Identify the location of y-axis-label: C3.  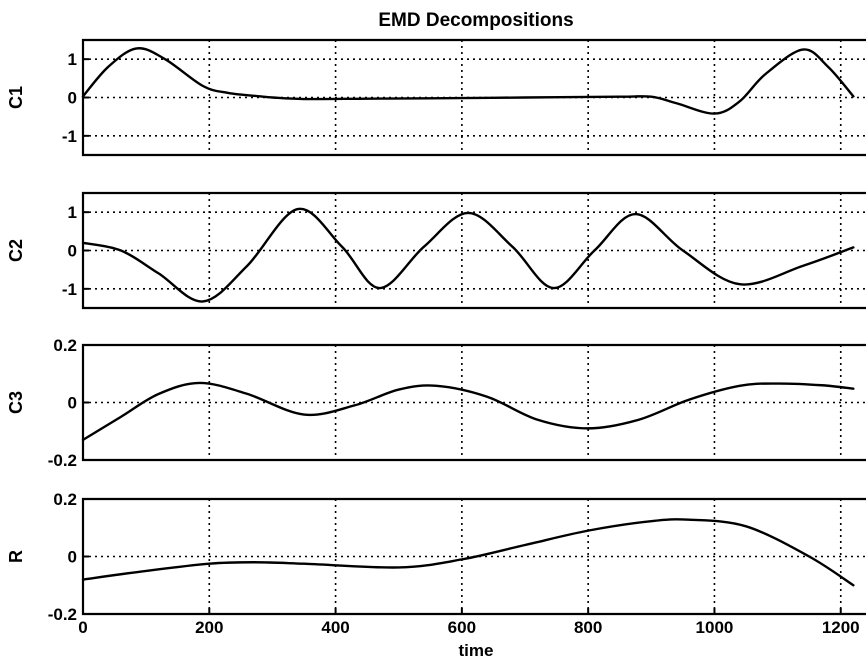
(16, 402).